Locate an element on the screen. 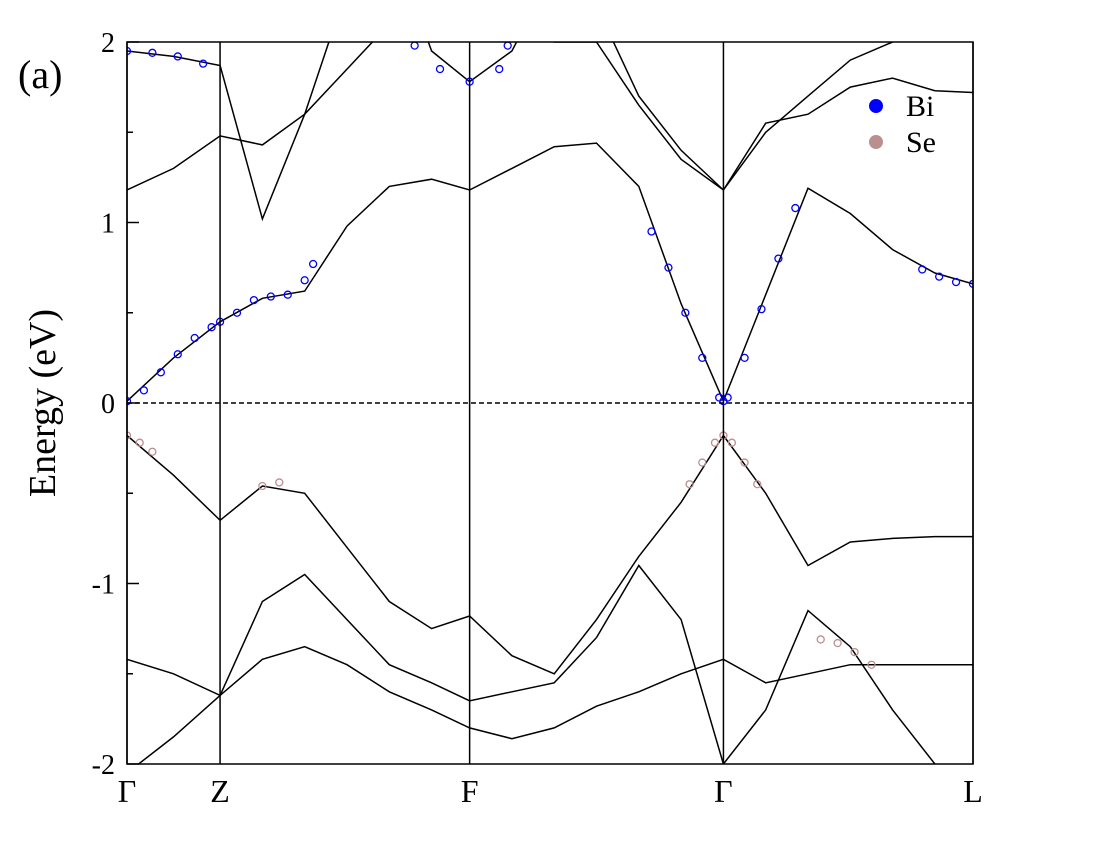  y-tick-label: 1 is located at coordinates (108, 224).